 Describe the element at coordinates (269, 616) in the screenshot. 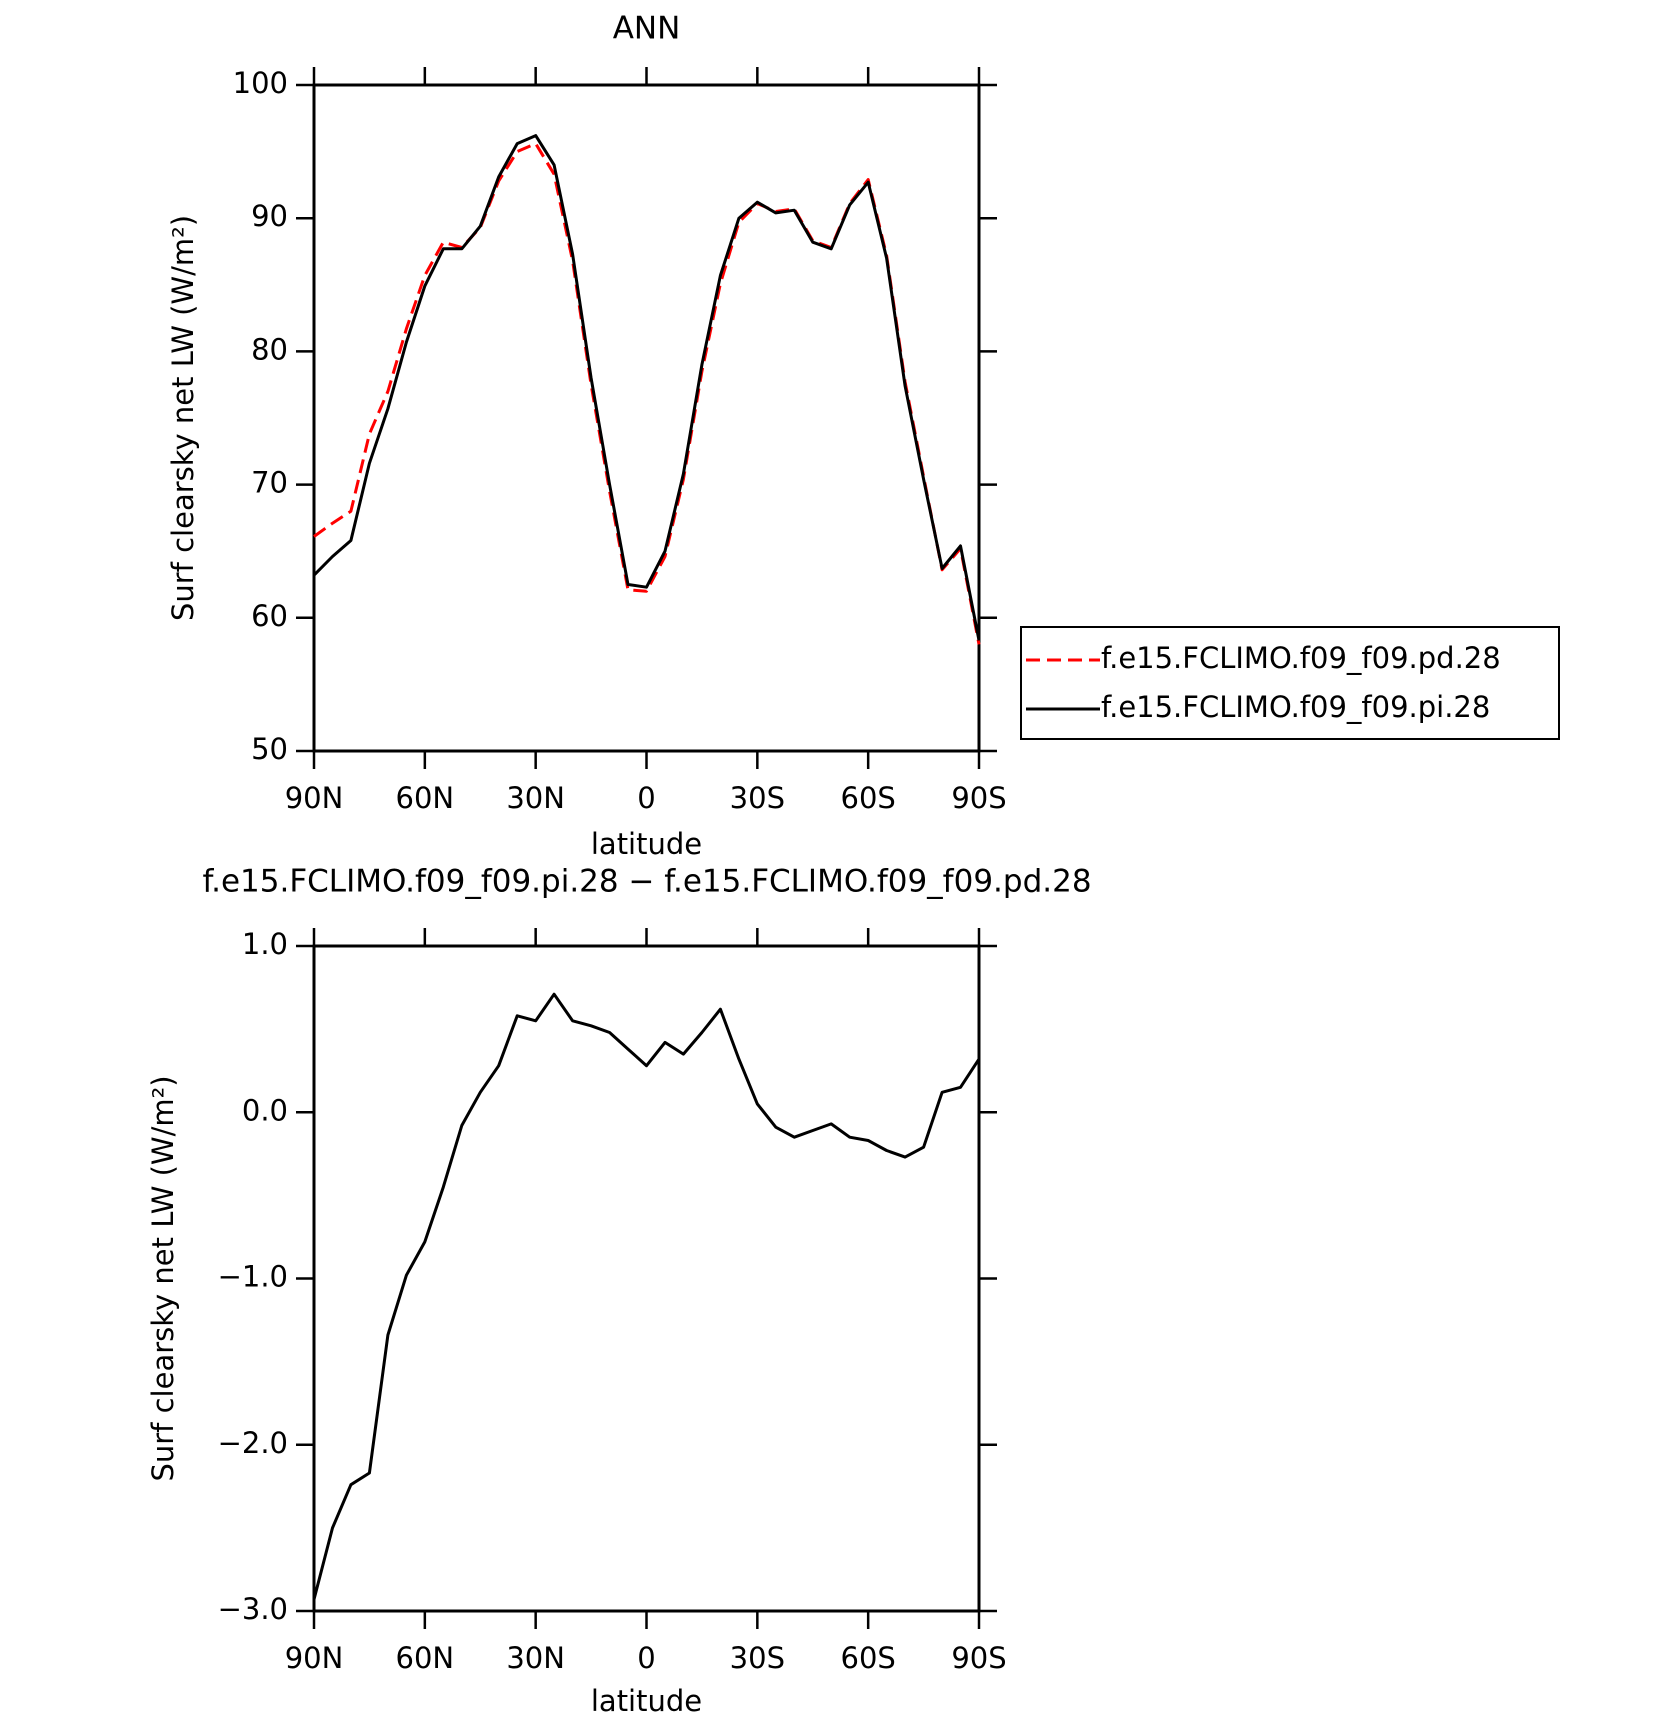

I see `y-tick-label: 60` at that location.